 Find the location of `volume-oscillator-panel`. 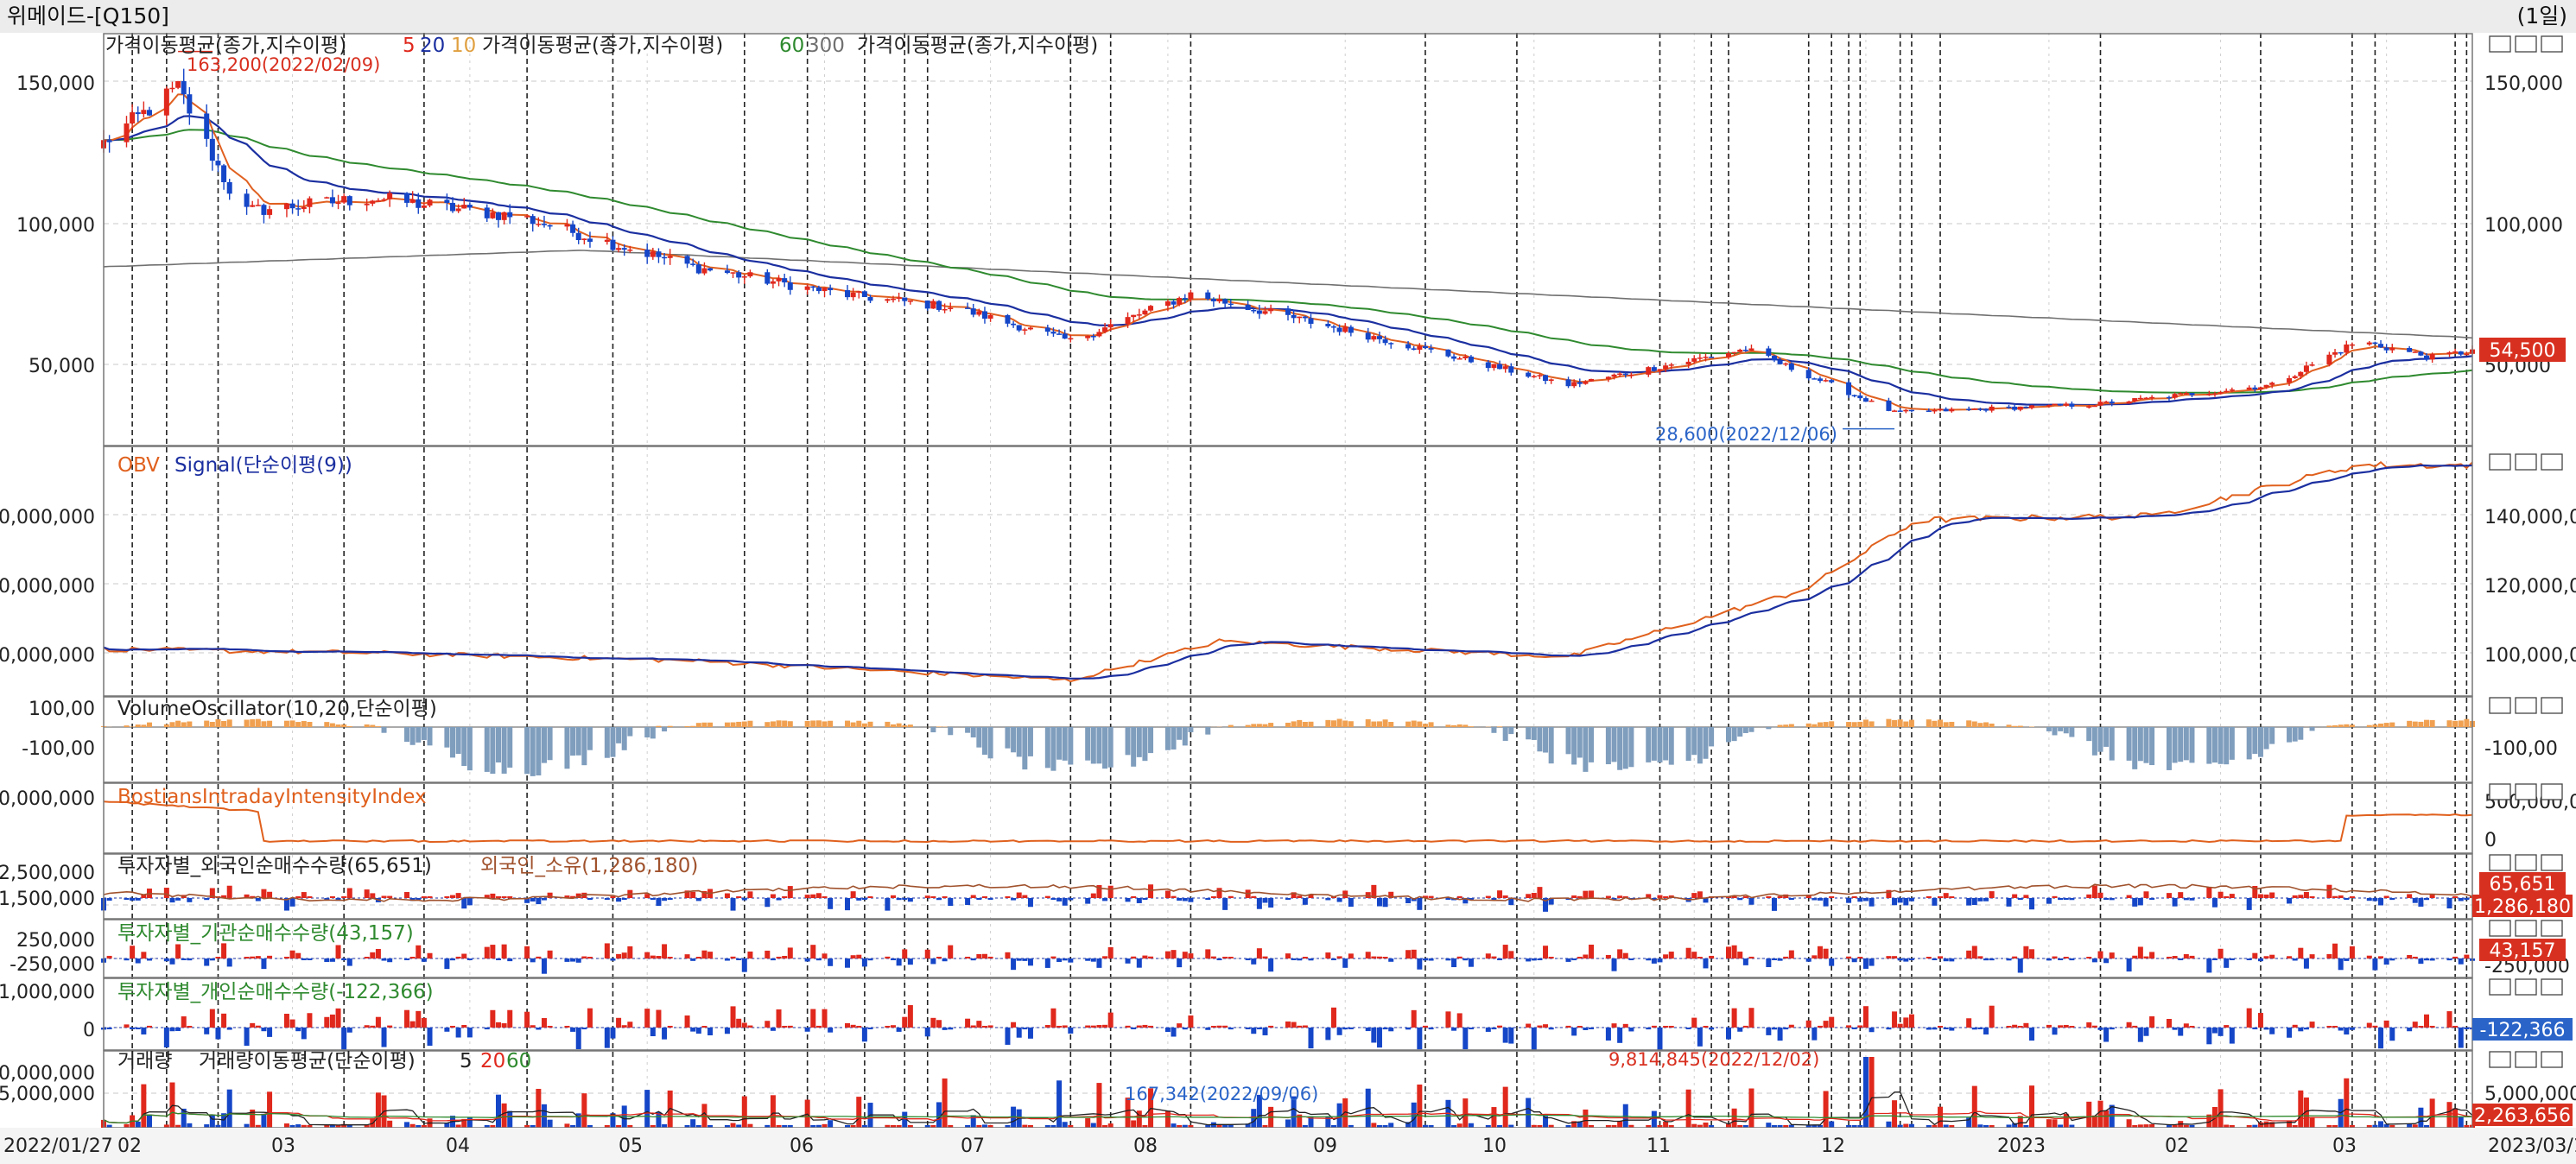

volume-oscillator-panel is located at coordinates (1288, 747).